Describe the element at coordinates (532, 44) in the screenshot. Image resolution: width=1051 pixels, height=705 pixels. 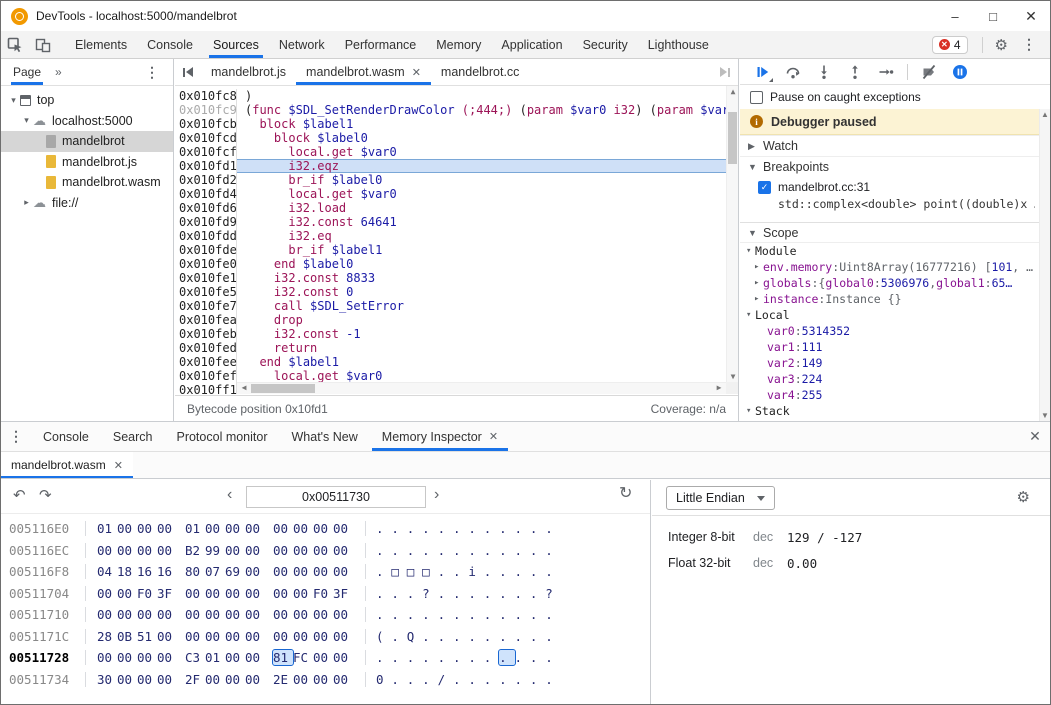
I see `tab-application: Application` at that location.